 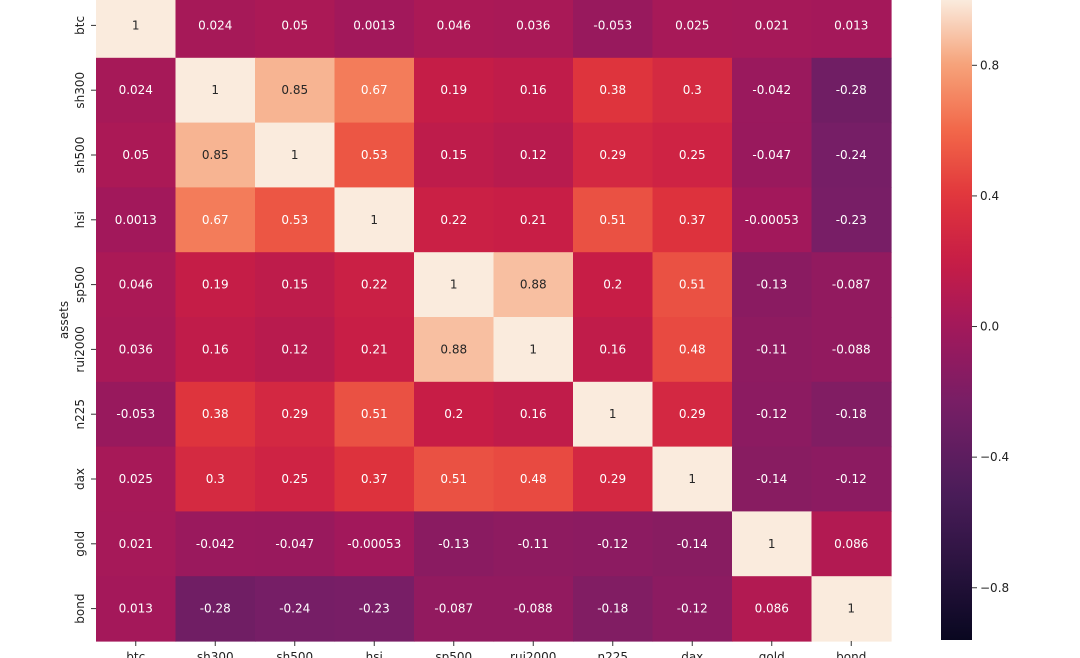 I want to click on cell-value-label: 0.85, so click(x=215, y=155).